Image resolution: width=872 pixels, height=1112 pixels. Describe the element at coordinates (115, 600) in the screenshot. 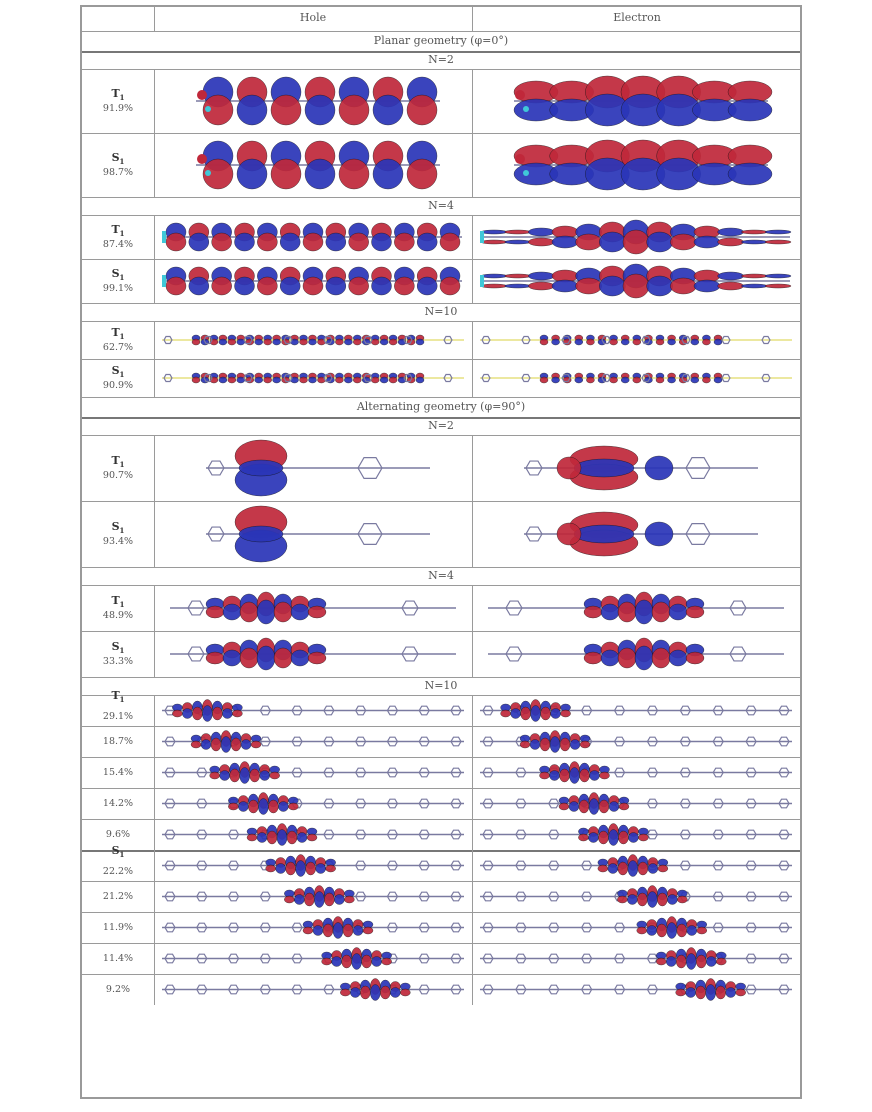

I see `state-letter: T` at that location.